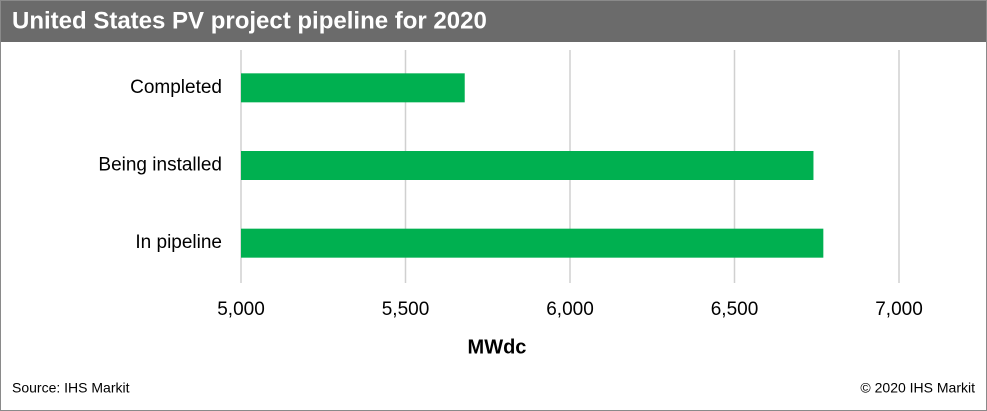 Image resolution: width=987 pixels, height=411 pixels. Describe the element at coordinates (176, 87) in the screenshot. I see `y-tick-label: Completed` at that location.